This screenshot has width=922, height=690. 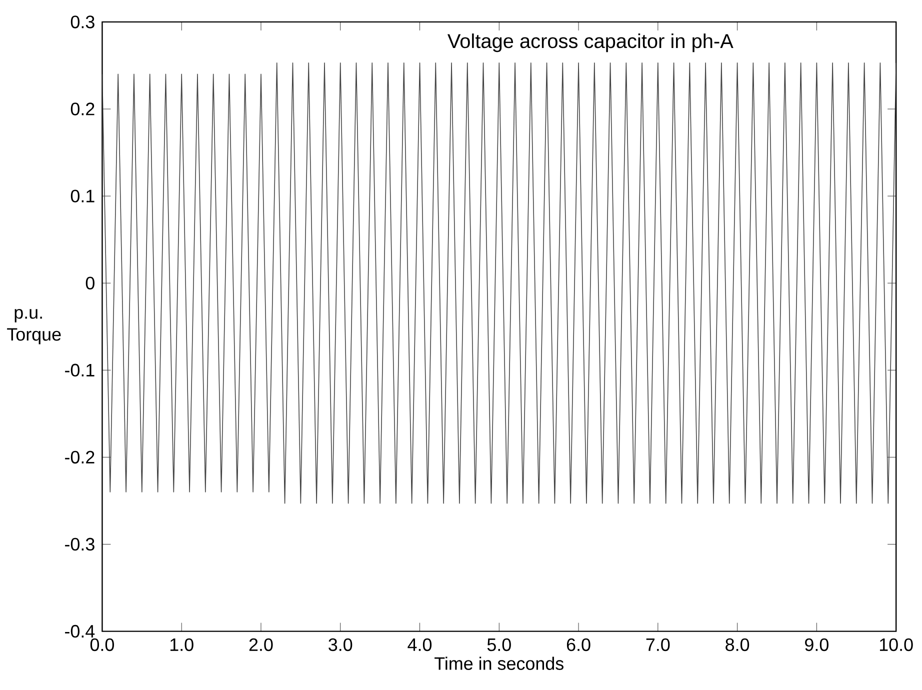 What do you see at coordinates (816, 645) in the screenshot?
I see `x-tick-label: 9.0` at bounding box center [816, 645].